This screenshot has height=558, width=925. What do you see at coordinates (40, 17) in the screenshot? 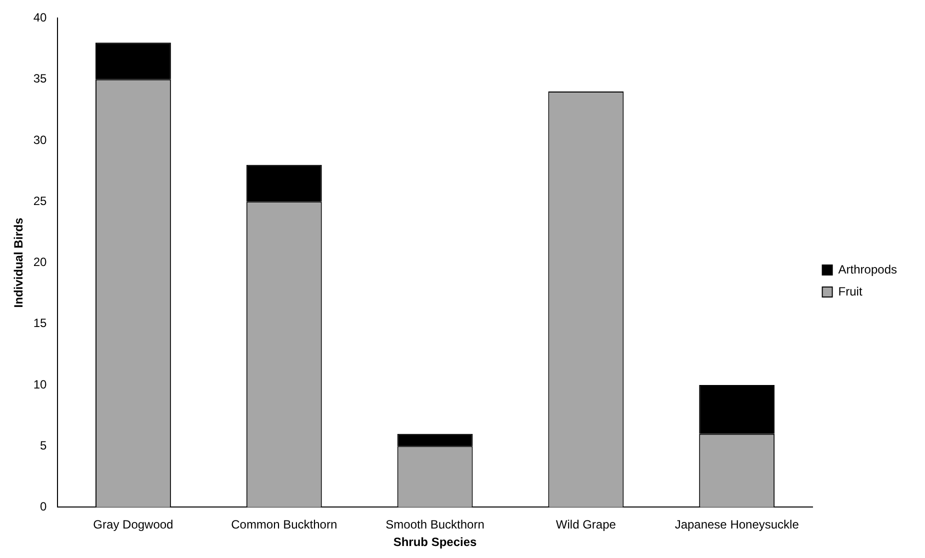
I see `y-tick-label: 40` at bounding box center [40, 17].